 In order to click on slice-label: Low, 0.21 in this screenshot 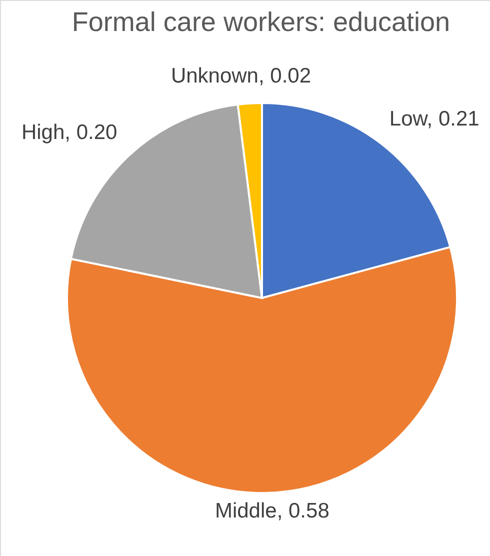, I will do `click(434, 119)`.